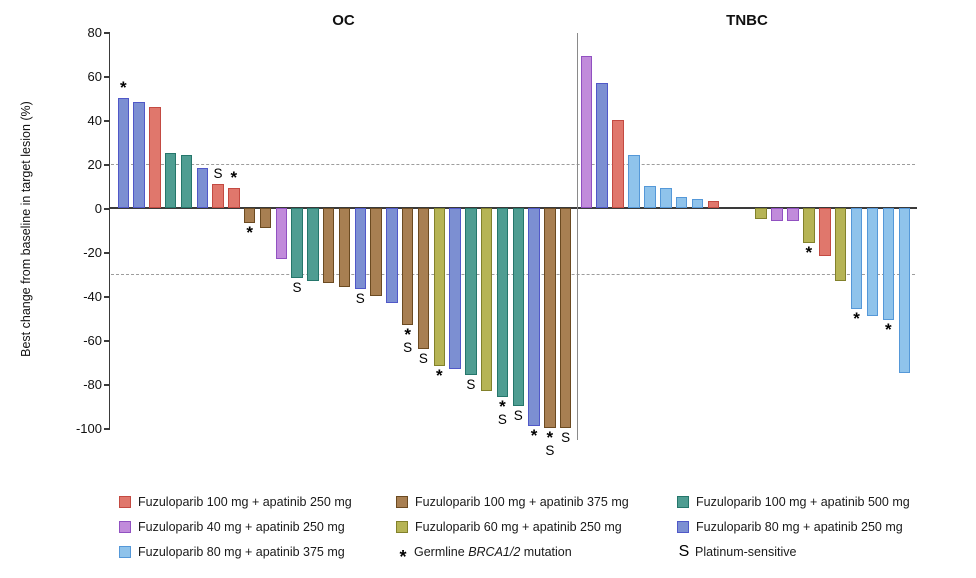 This screenshot has width=976, height=578. What do you see at coordinates (125, 501) in the screenshot?
I see `legend-swatch-red` at bounding box center [125, 501].